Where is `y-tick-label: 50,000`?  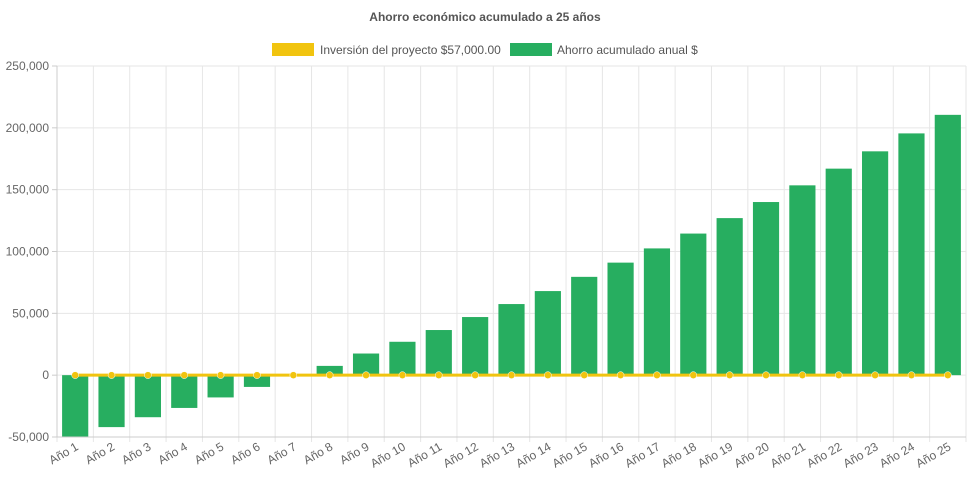 y-tick-label: 50,000 is located at coordinates (30, 313).